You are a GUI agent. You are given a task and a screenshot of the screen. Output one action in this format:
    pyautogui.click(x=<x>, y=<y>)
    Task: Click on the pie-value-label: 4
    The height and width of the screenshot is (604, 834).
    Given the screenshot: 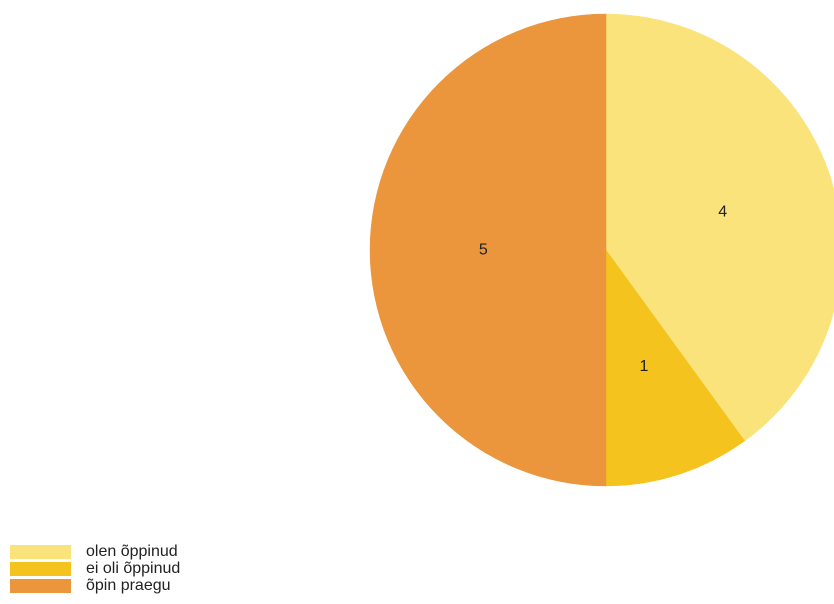 What is the action you would take?
    pyautogui.click(x=722, y=212)
    